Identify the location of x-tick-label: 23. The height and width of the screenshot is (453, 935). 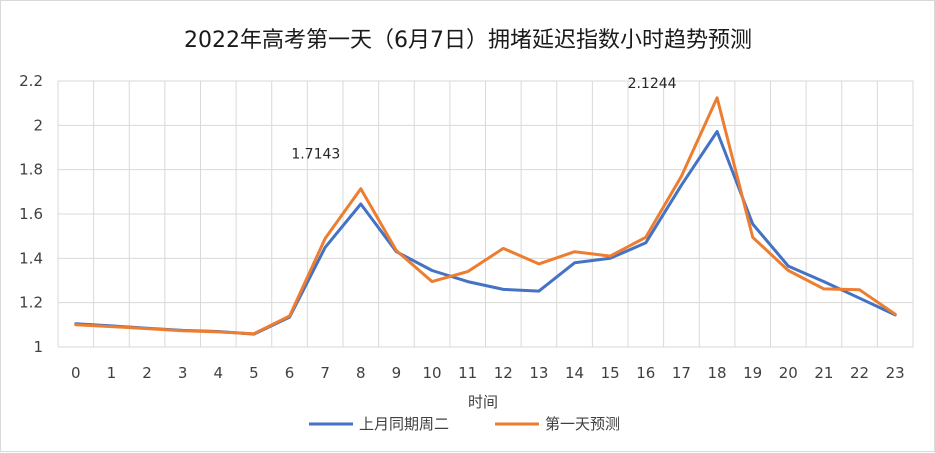
(895, 373).